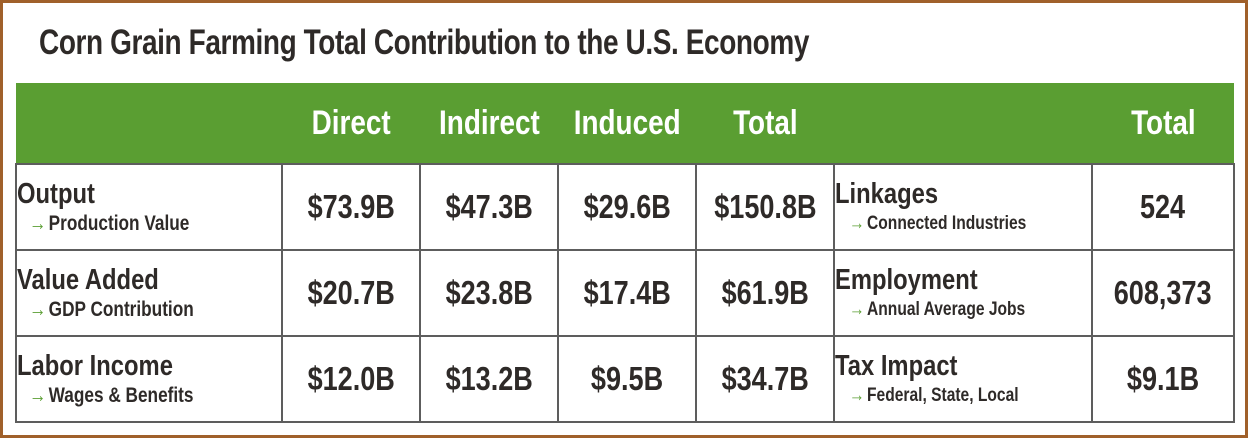 This screenshot has height=438, width=1248. I want to click on total-value: $150.8B, so click(765, 207).